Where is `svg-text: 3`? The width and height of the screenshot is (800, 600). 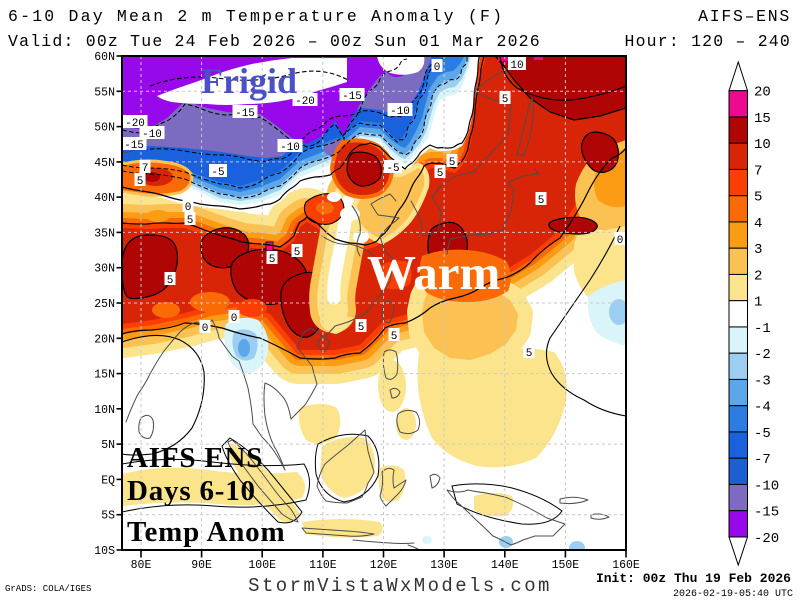 svg-text: 3 is located at coordinates (758, 250).